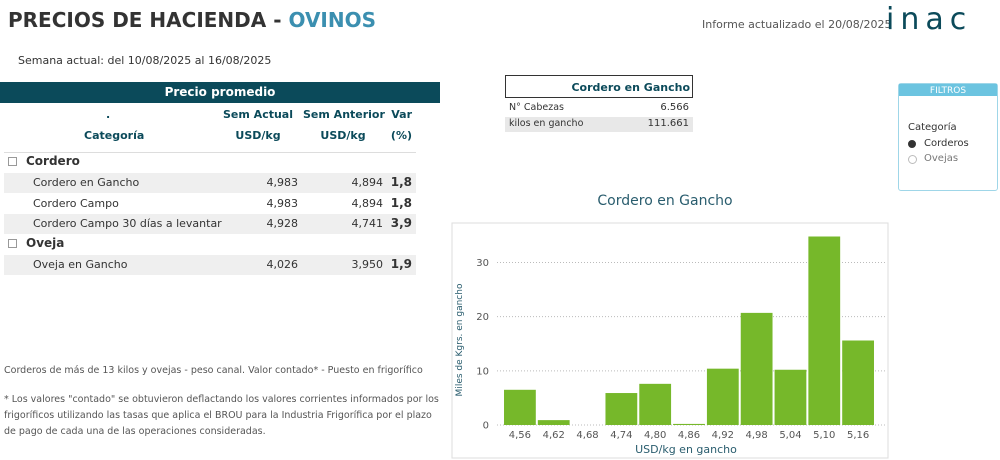  What do you see at coordinates (53, 161) in the screenshot?
I see `group-name: Cordero` at bounding box center [53, 161].